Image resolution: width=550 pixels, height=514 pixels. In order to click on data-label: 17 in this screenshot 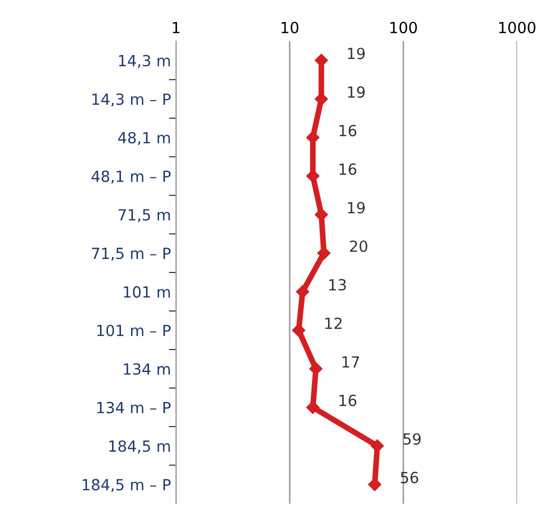, I will do `click(350, 362)`.